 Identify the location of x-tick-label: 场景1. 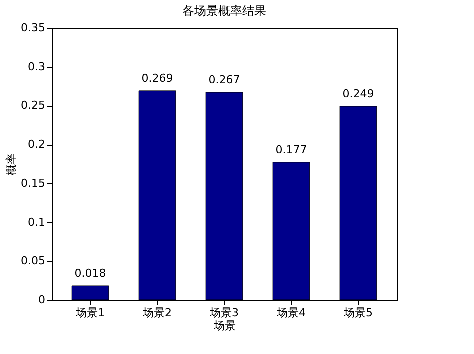
(90, 313).